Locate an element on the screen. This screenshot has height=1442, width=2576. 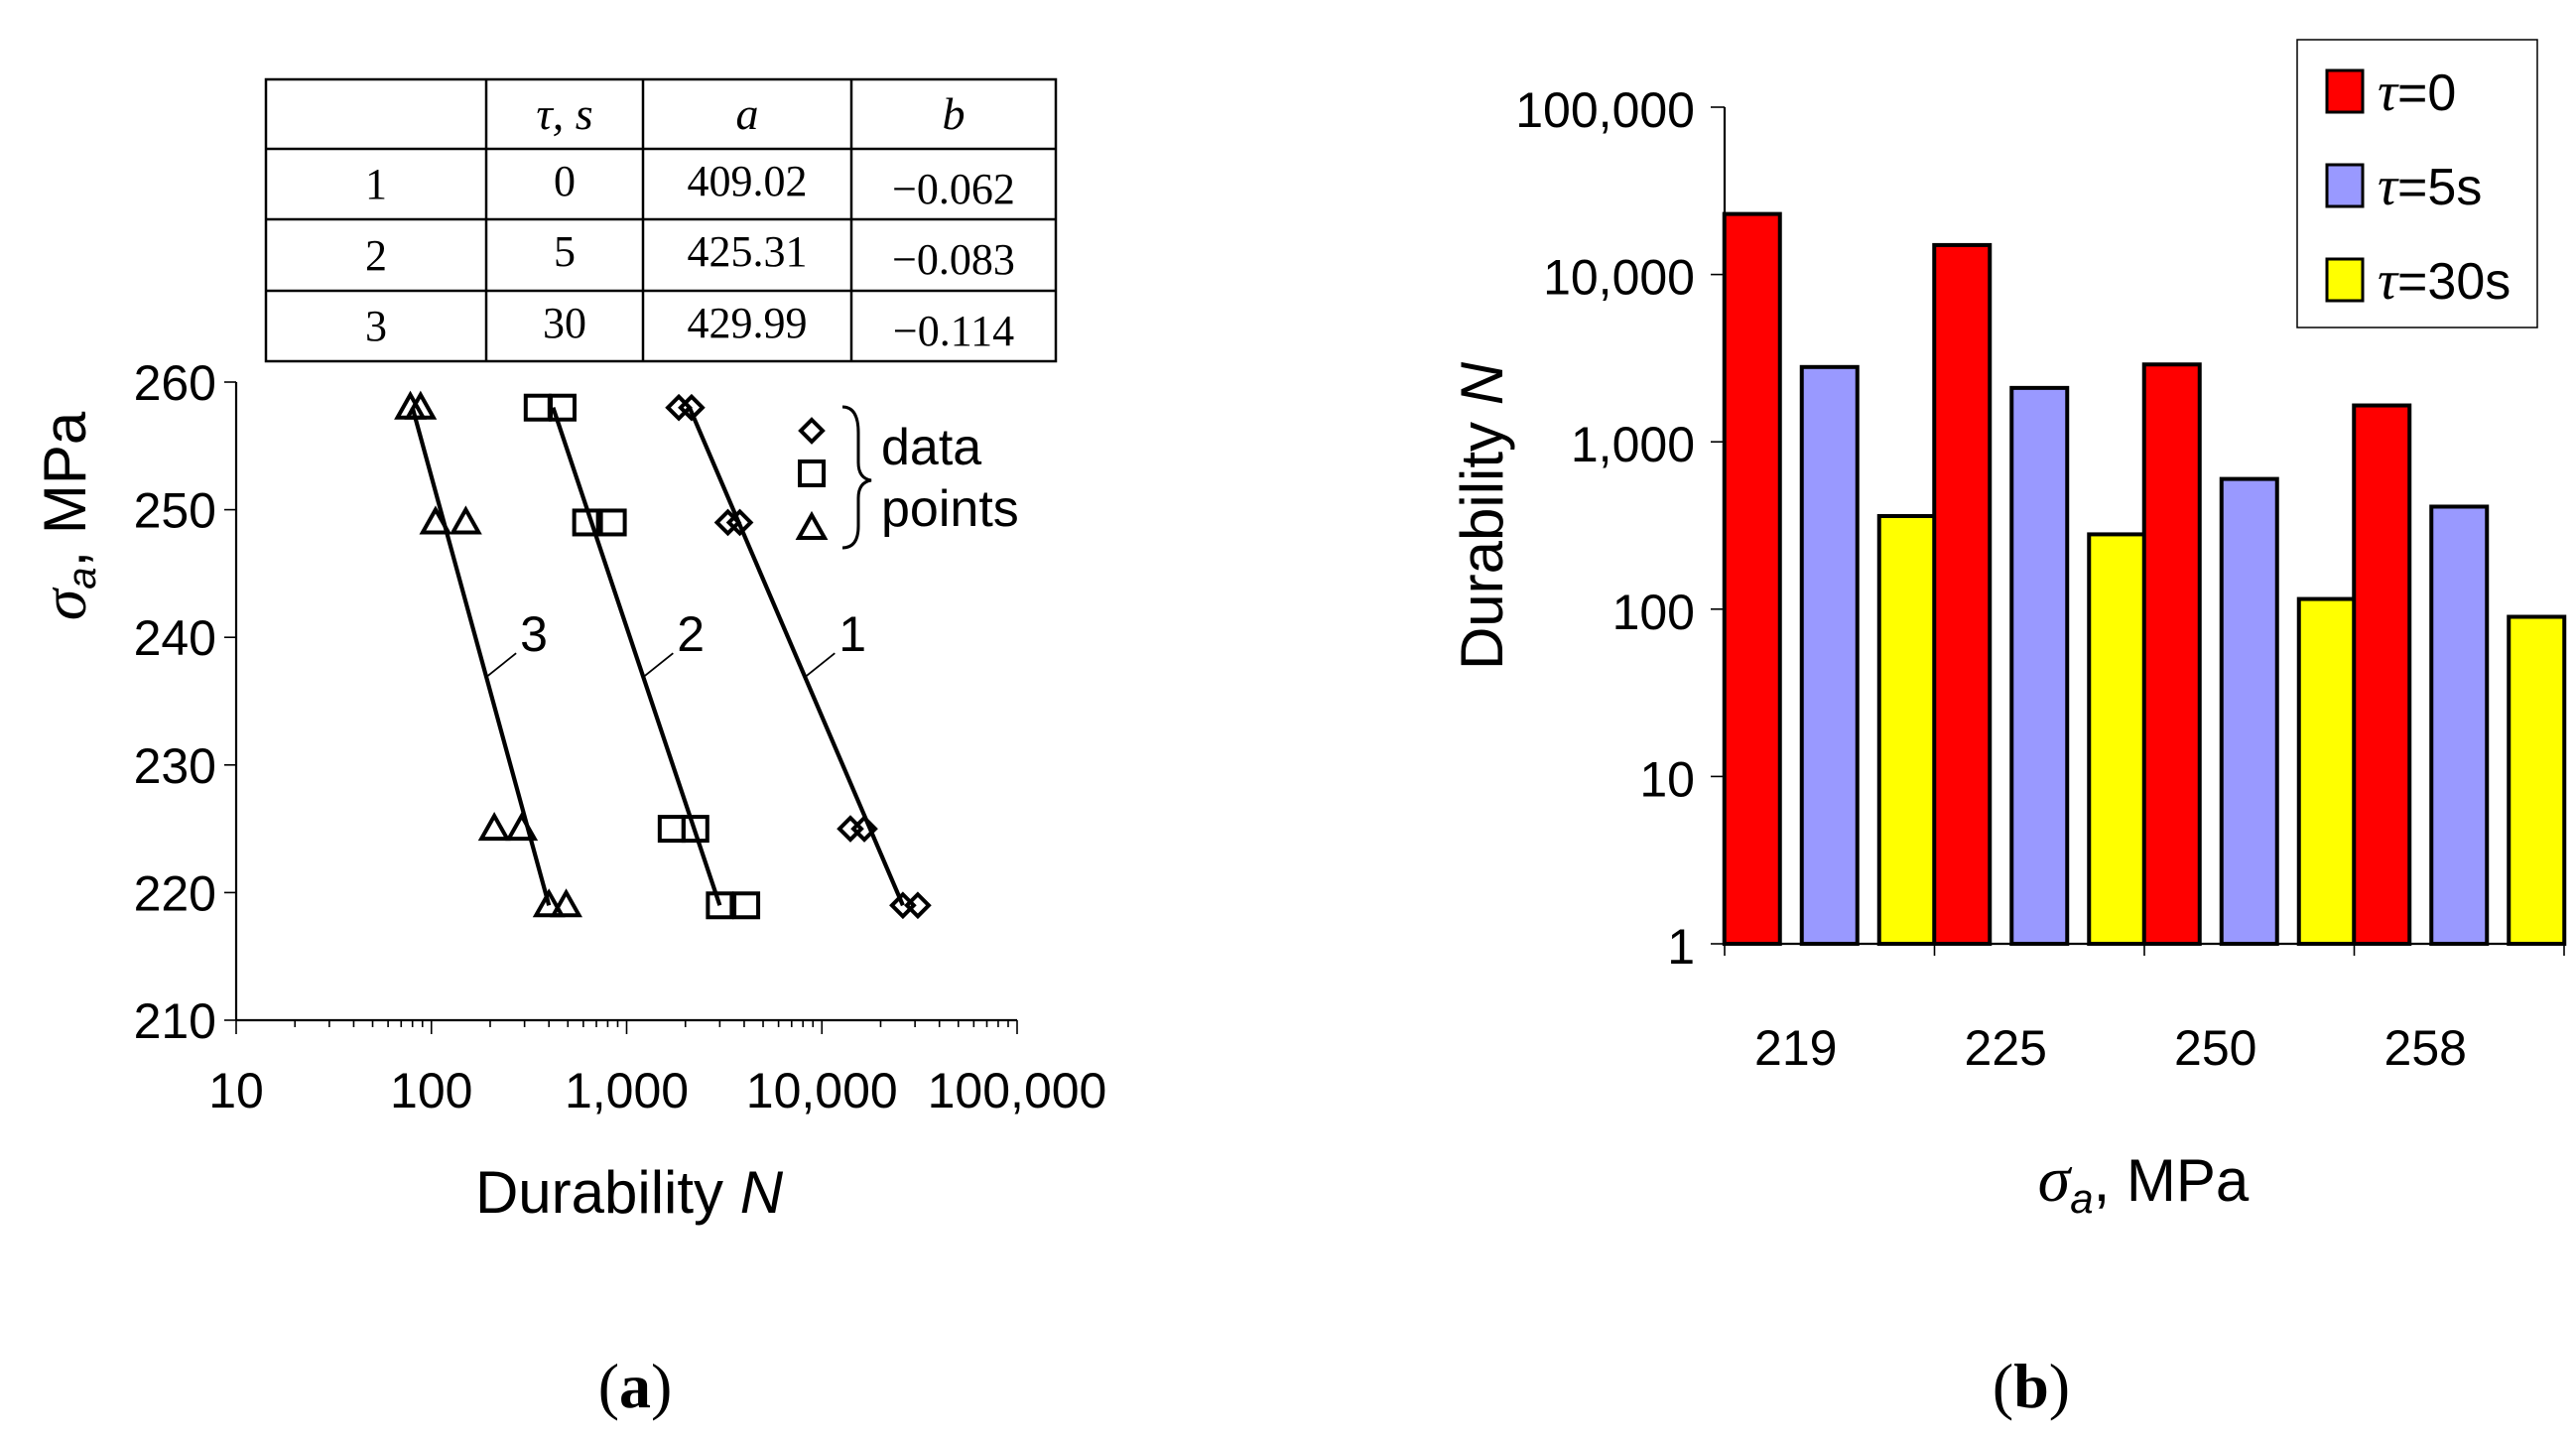
table-cell: −0.083 is located at coordinates (954, 260).